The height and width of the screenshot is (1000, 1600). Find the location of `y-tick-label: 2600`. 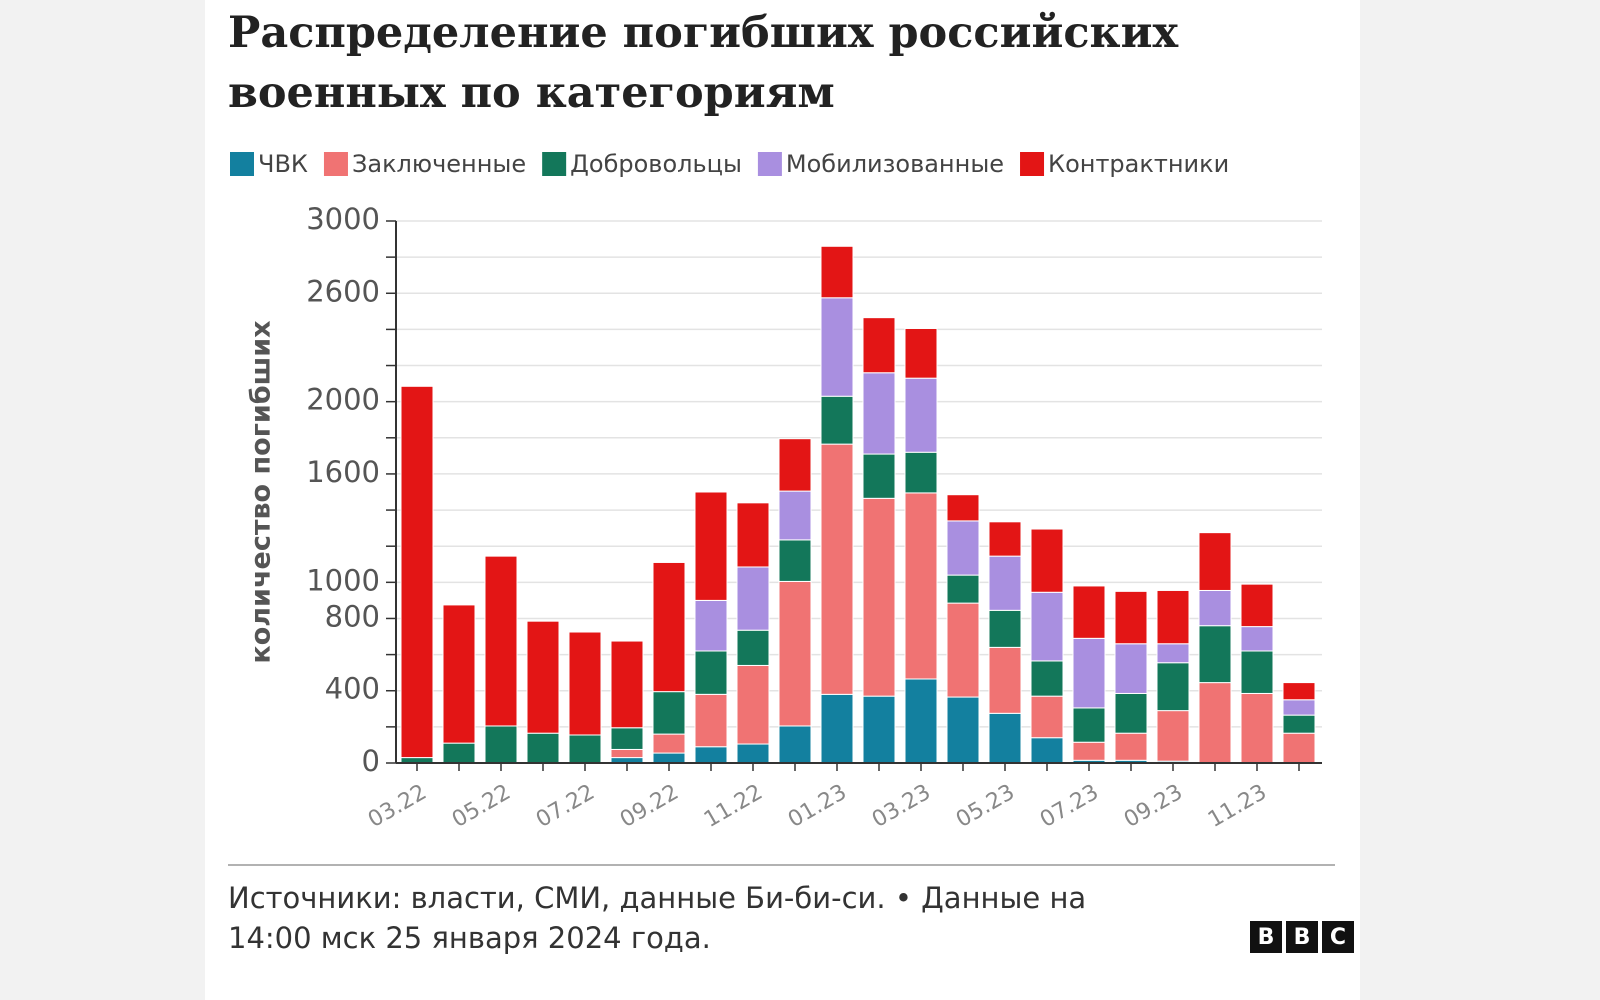

y-tick-label: 2600 is located at coordinates (343, 291).